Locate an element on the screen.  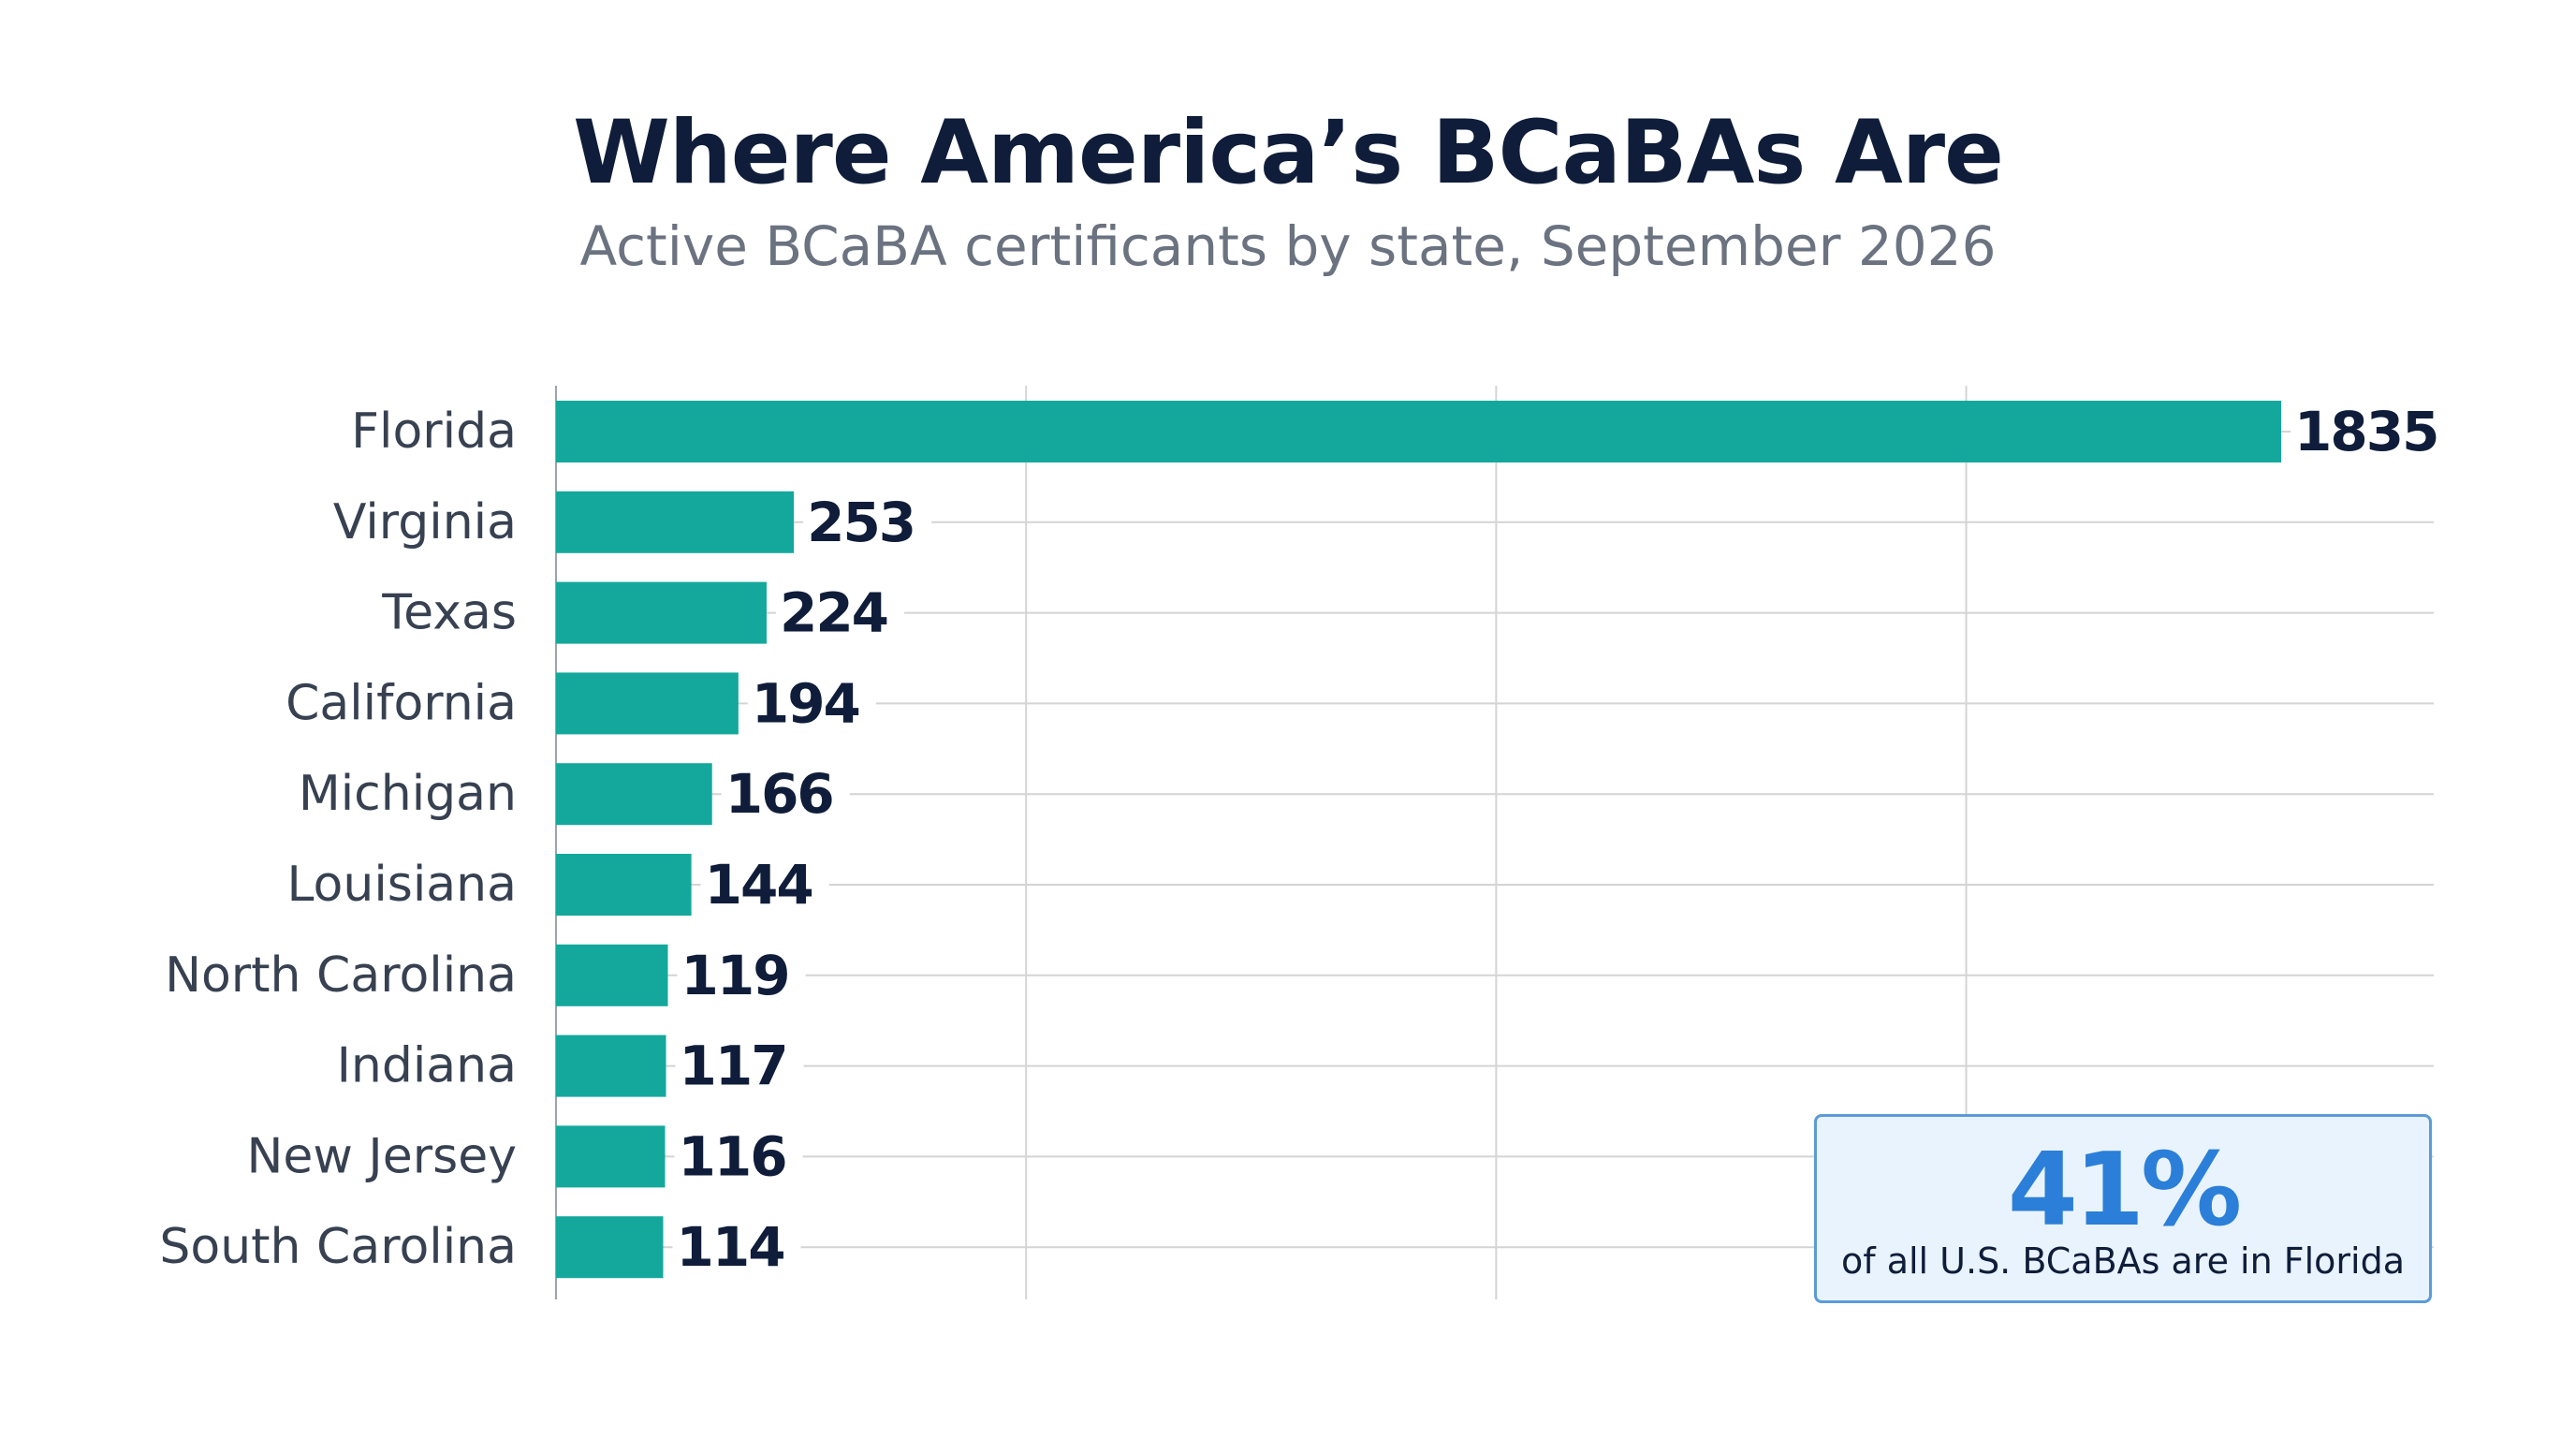
bar-california is located at coordinates (647, 703).